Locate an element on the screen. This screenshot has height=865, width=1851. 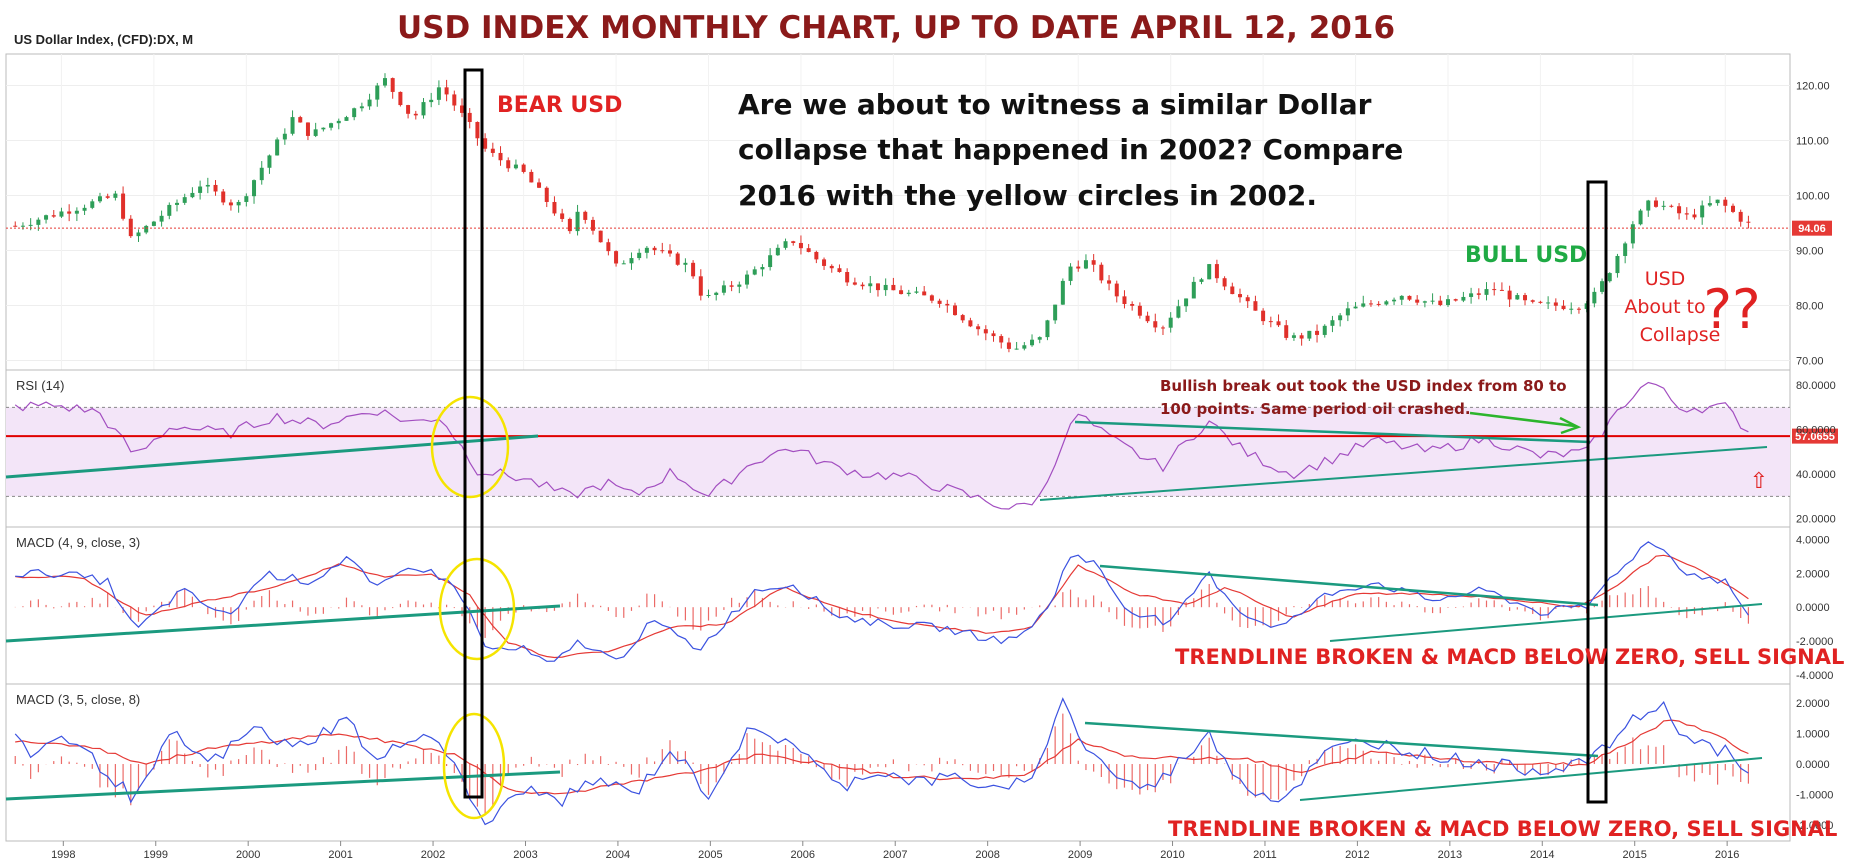
x-tick-label: 2013 is located at coordinates (1450, 855).